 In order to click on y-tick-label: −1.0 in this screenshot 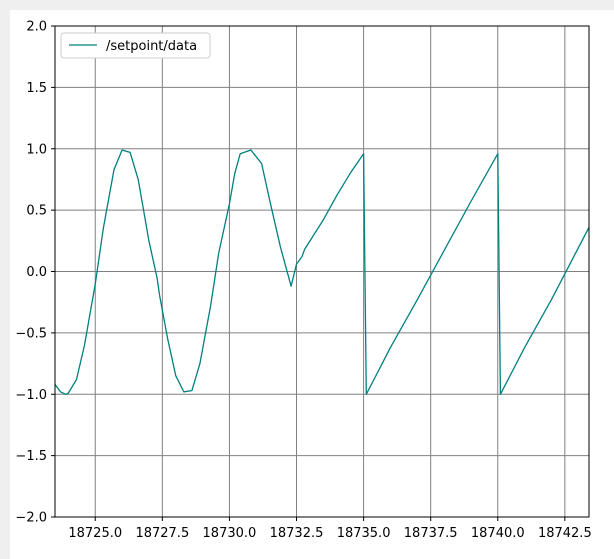, I will do `click(31, 395)`.